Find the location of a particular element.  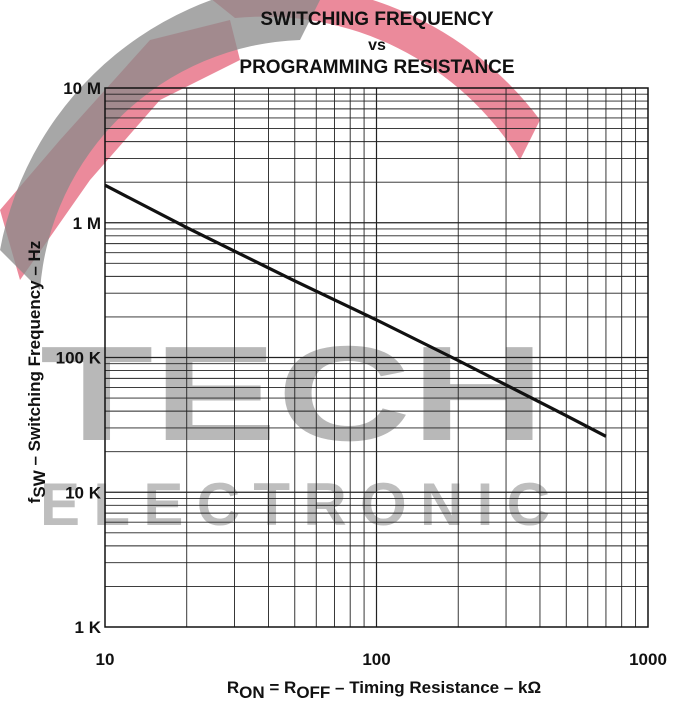

x-axis-label-rest: – Timing Resistance – kΩ is located at coordinates (435, 687).